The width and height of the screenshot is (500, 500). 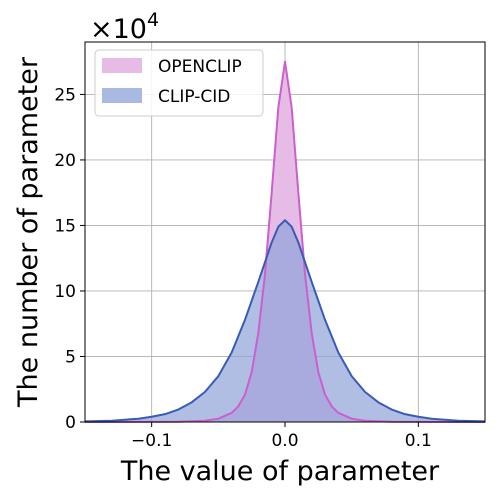 What do you see at coordinates (194, 97) in the screenshot?
I see `legend-label-clip-cid: CLIP-CID` at bounding box center [194, 97].